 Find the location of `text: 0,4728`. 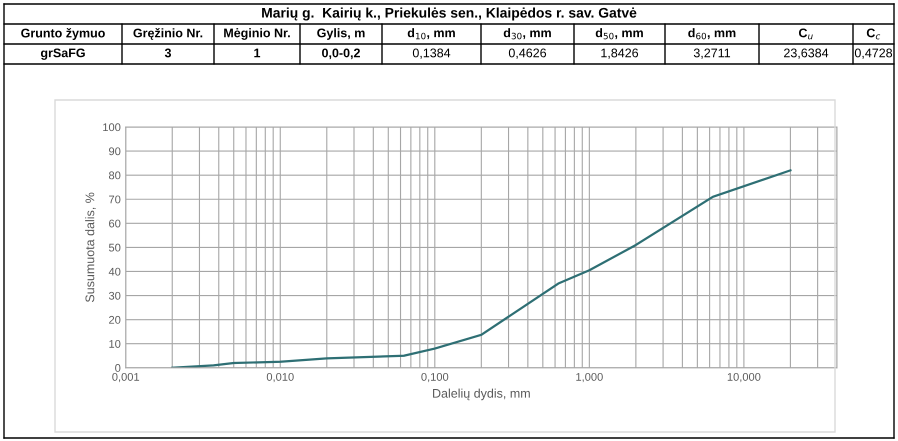

text: 0,4728 is located at coordinates (873, 53).